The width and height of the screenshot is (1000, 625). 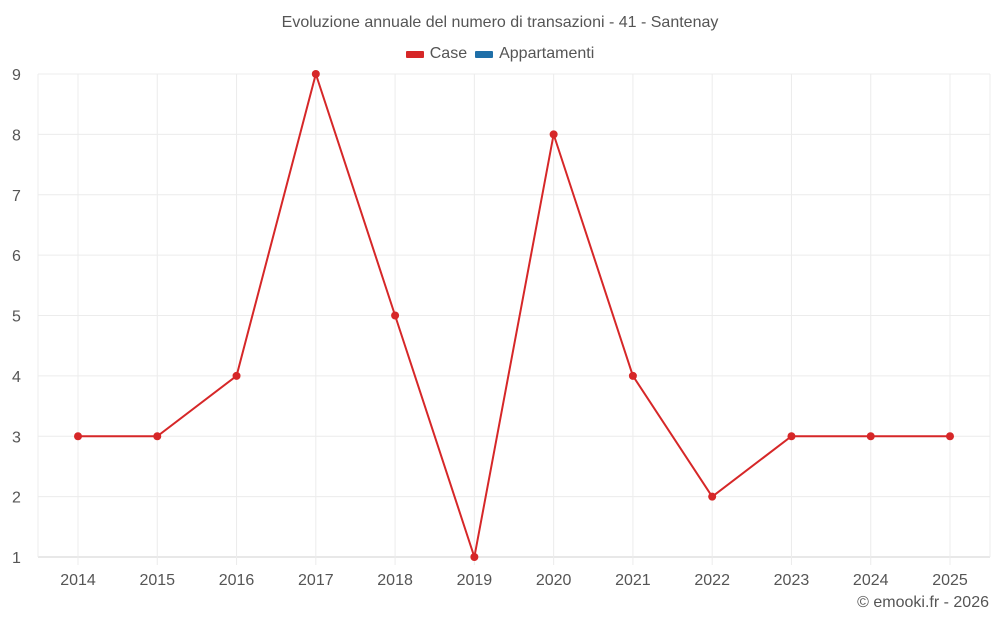 I want to click on y-tick-label: 6, so click(x=16, y=256).